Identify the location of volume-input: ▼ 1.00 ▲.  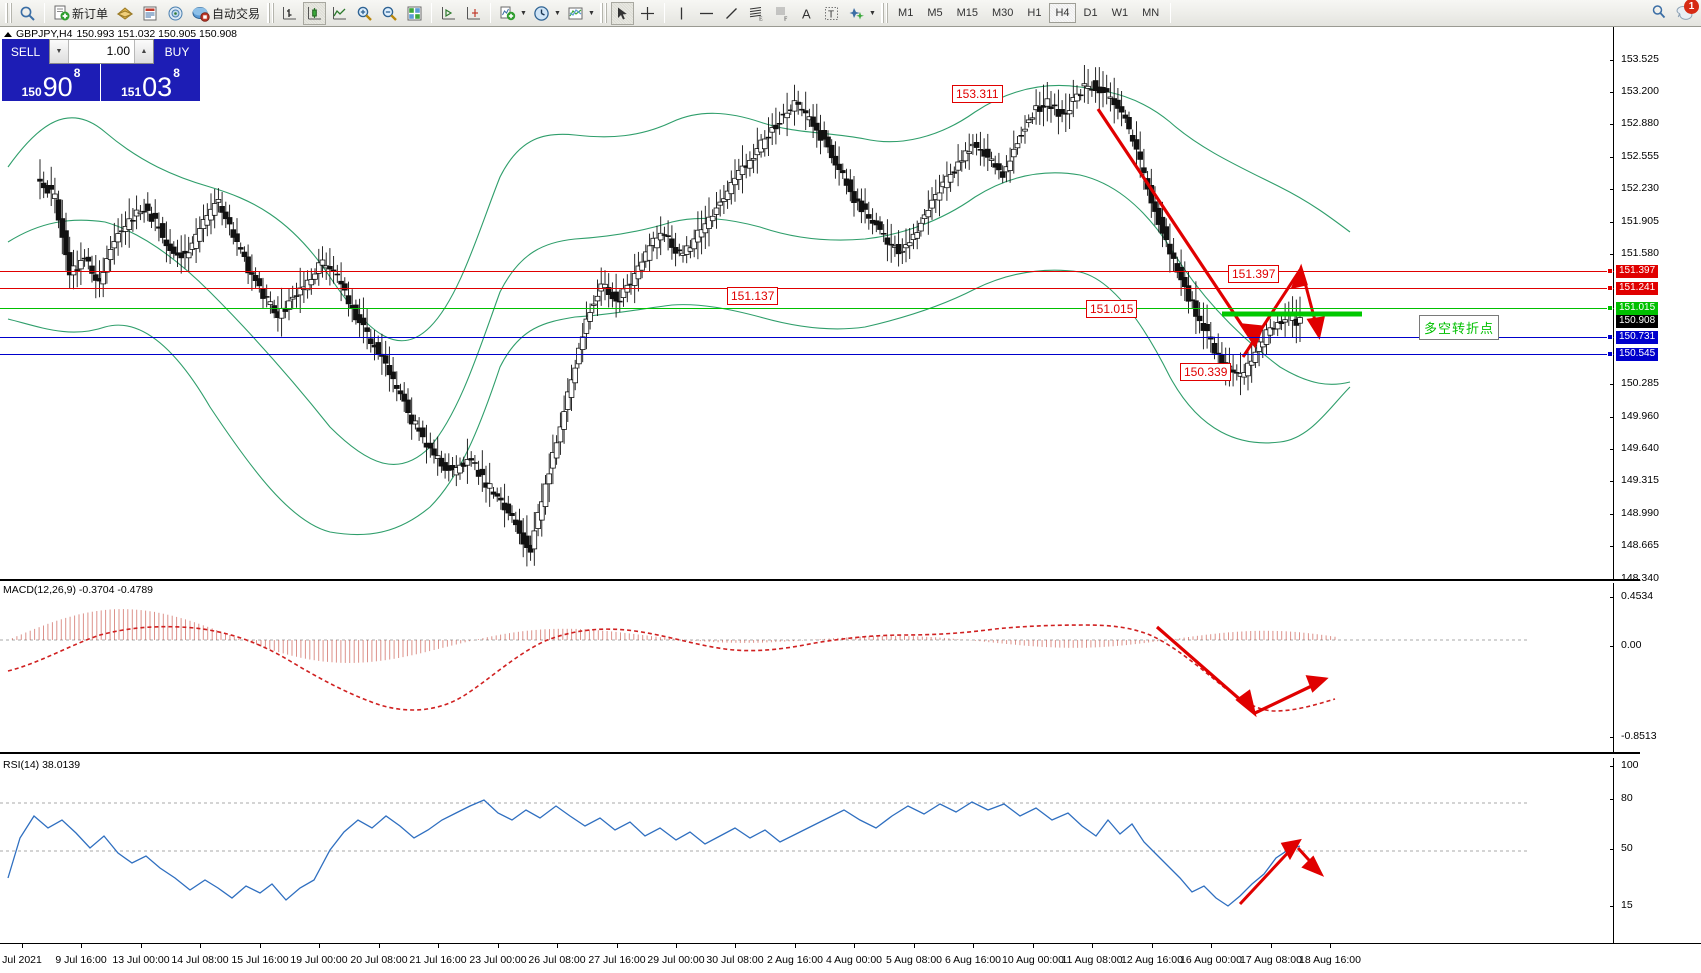
(101, 51).